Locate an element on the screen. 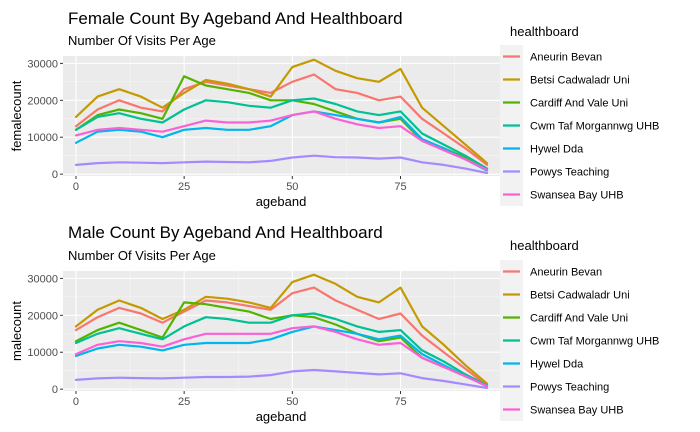 The width and height of the screenshot is (700, 432). chart-title: Male Count By Ageband And Healthboard is located at coordinates (225, 232).